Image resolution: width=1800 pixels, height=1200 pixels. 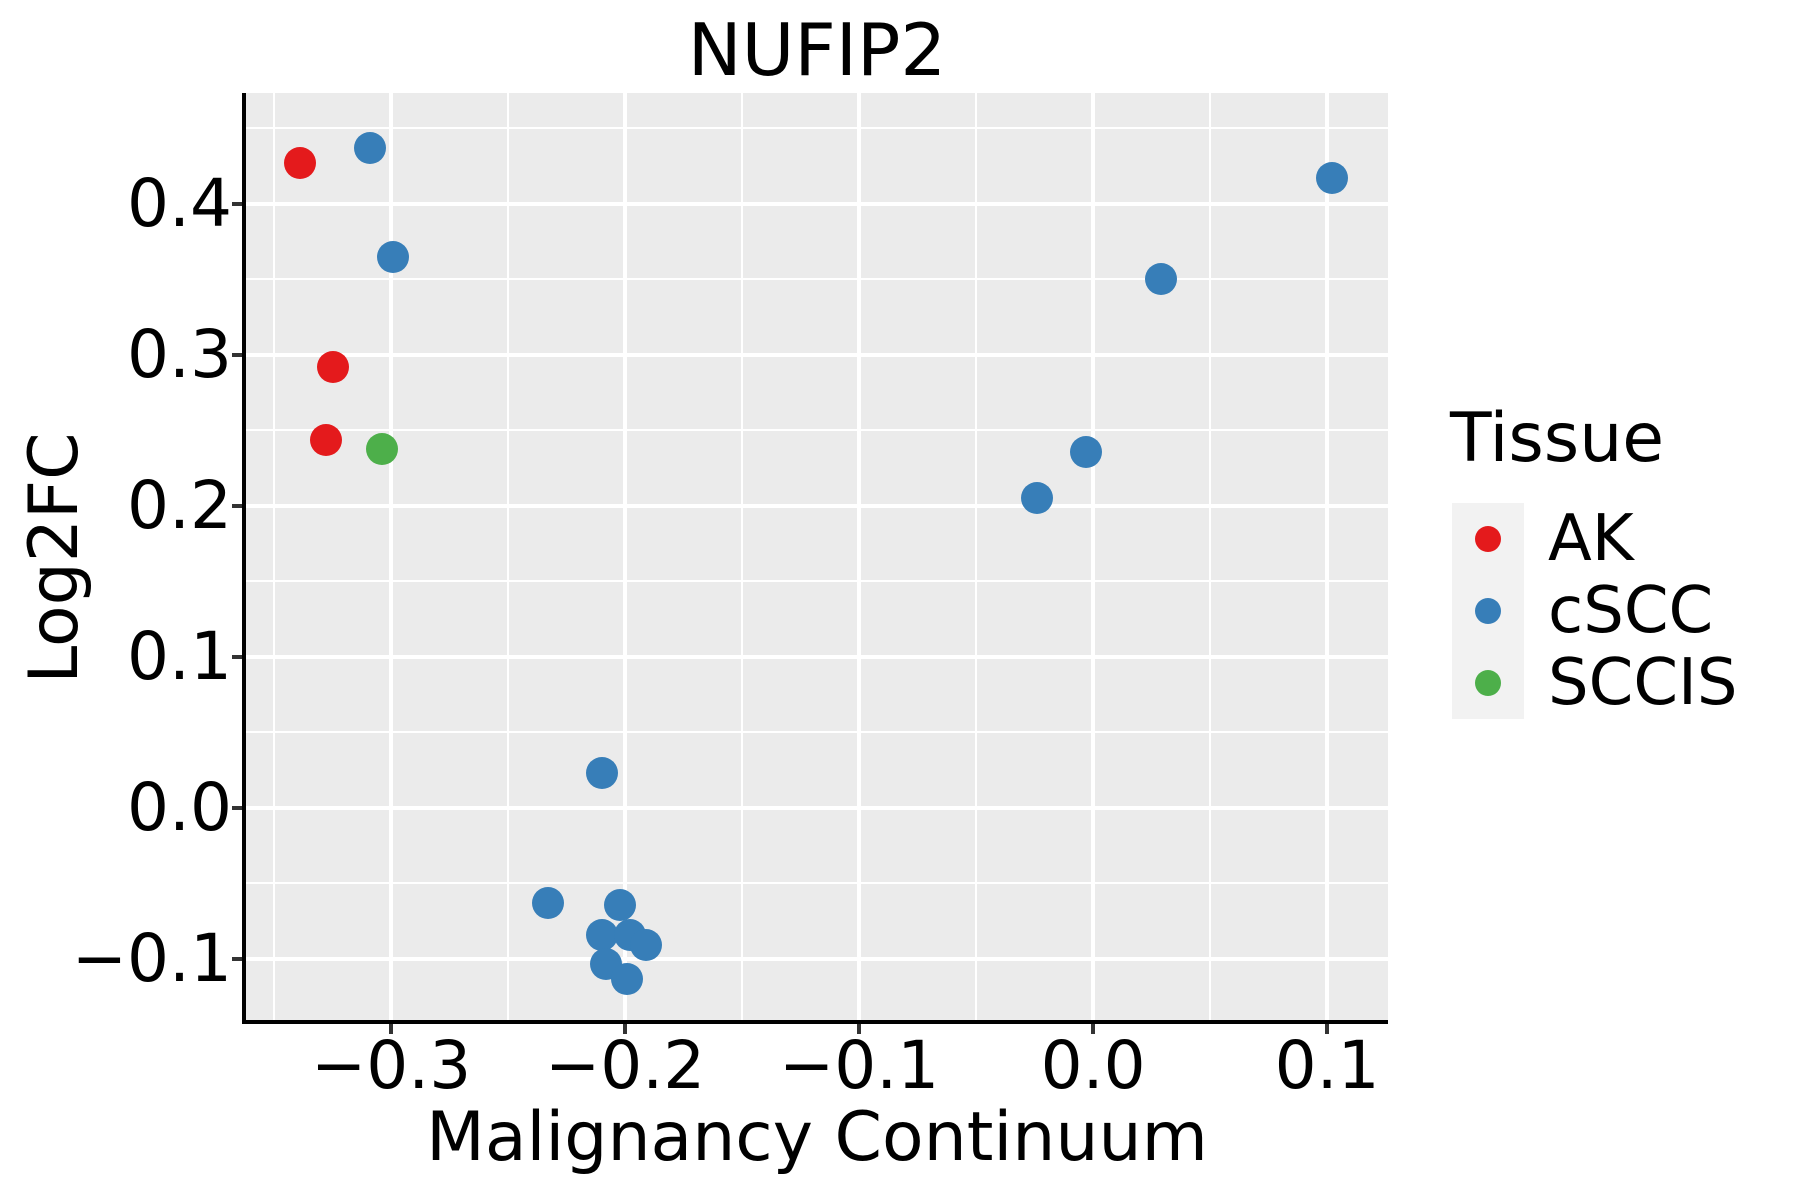 I want to click on x-tick-label: −0.1, so click(x=859, y=1065).